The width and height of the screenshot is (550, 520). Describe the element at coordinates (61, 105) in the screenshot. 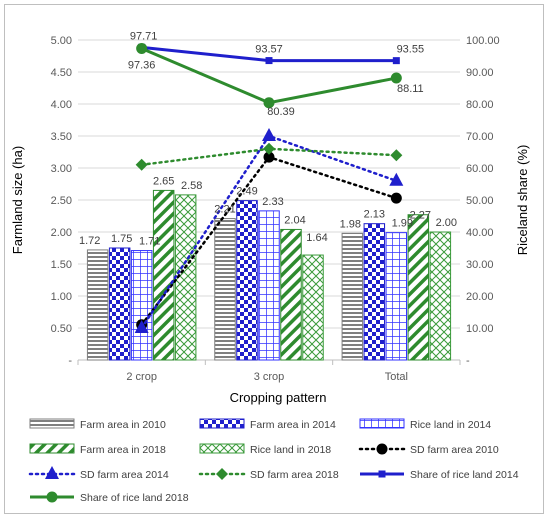

I see `y-tick-label: 4.00` at that location.